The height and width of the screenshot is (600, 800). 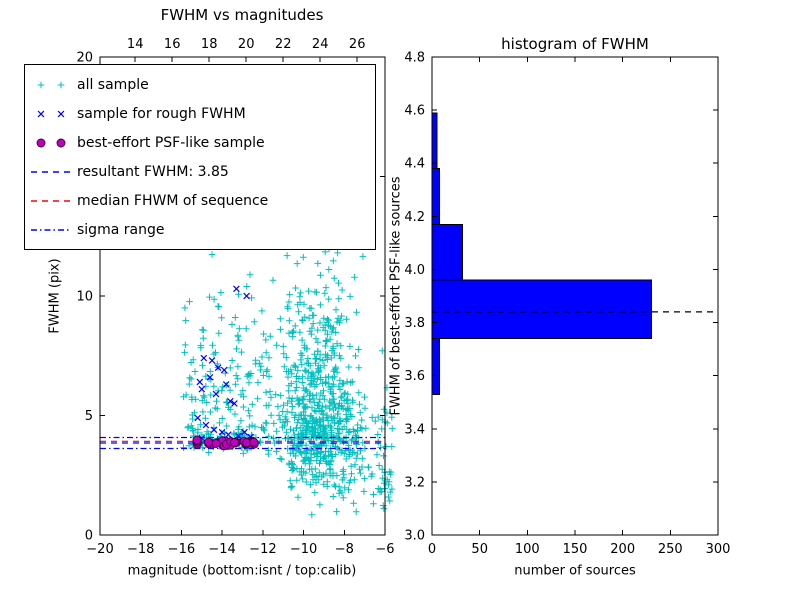 I want to click on x-tick-label: −18, so click(x=140, y=549).